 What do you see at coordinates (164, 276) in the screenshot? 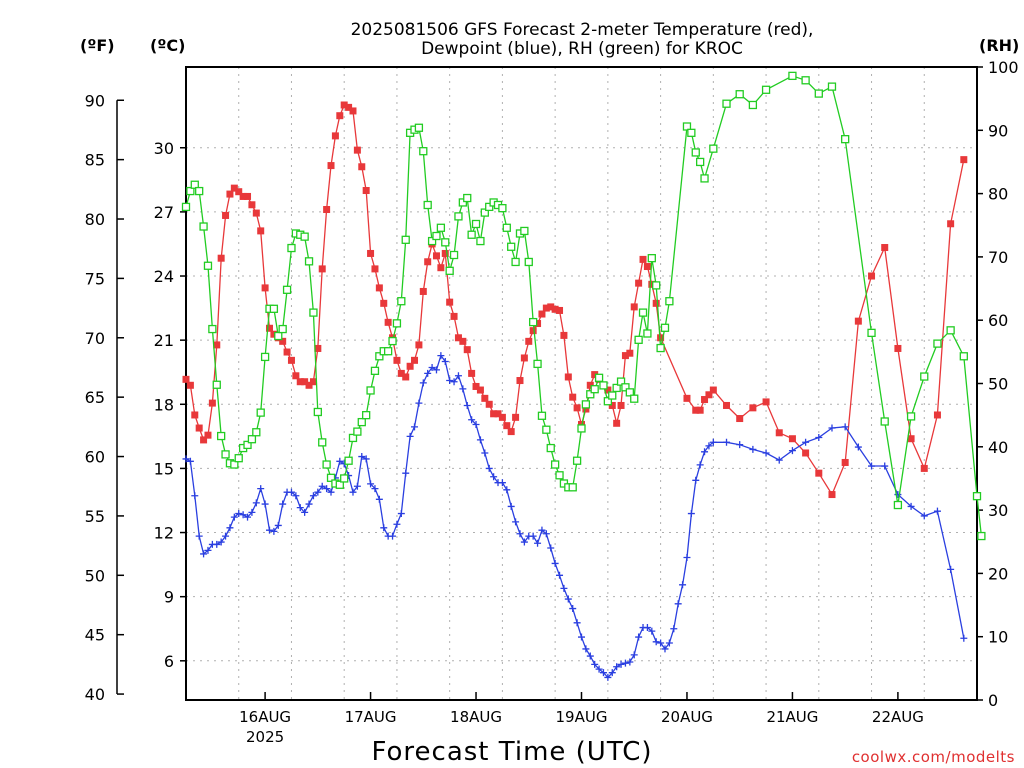
I see `tick-label-celsius: 24` at bounding box center [164, 276].